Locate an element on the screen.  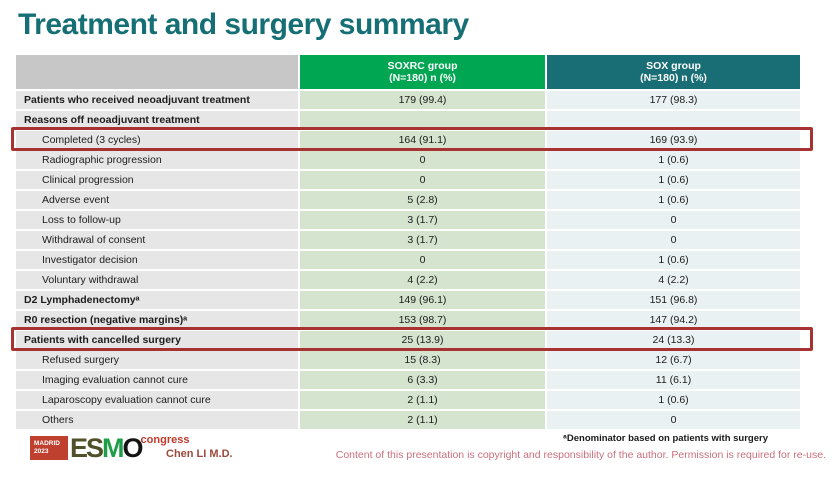
row-label: Radiographic progression is located at coordinates (157, 160).